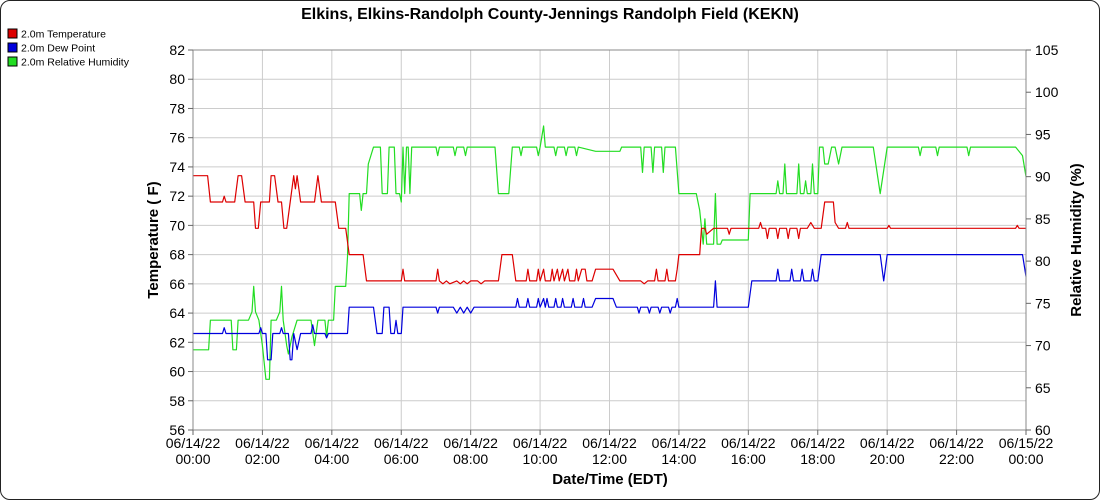 This screenshot has width=1100, height=500. What do you see at coordinates (1043, 219) in the screenshot?
I see `y2-tick-label: 85` at bounding box center [1043, 219].